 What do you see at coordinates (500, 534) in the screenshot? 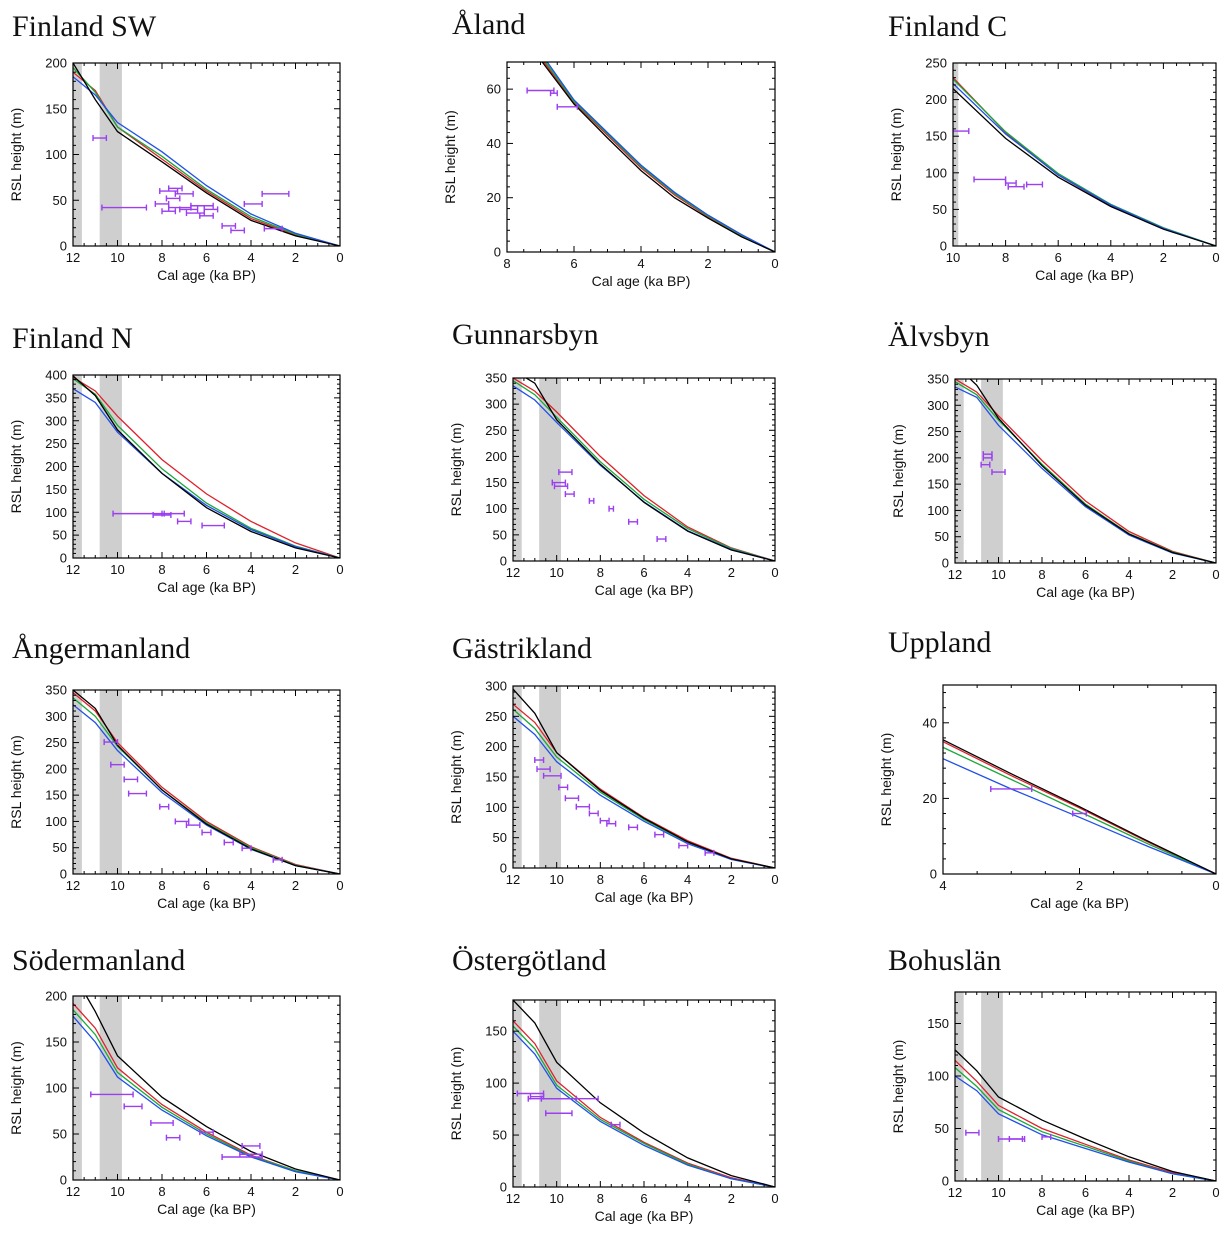
I see `y-tick-label: 50` at bounding box center [500, 534].